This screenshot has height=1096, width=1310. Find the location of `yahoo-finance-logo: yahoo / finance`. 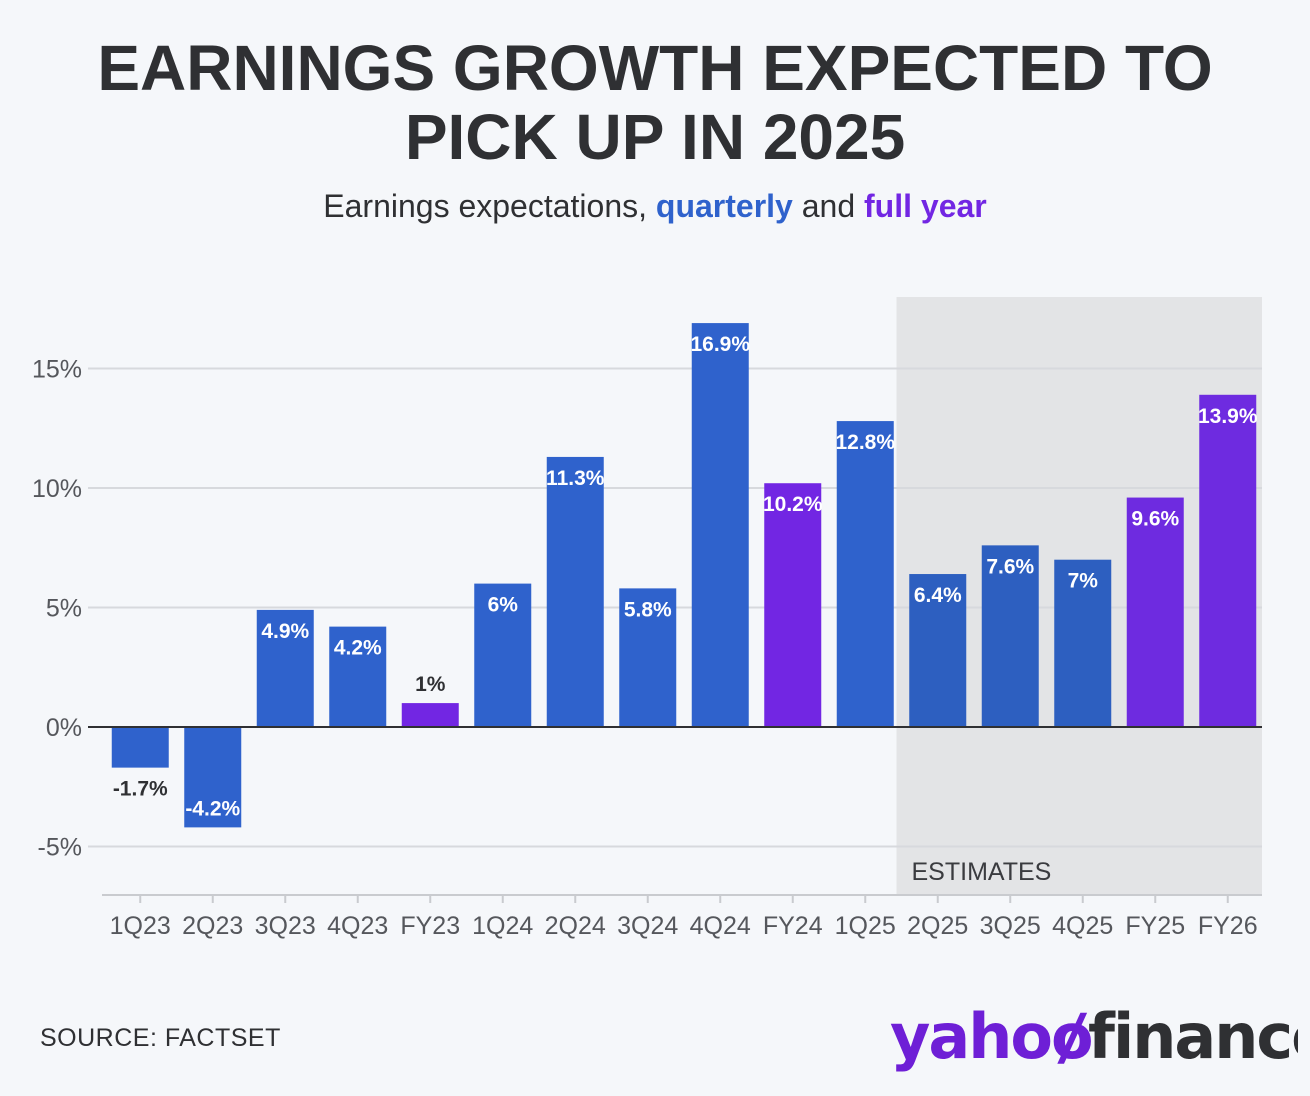

yahoo-finance-logo: yahoo / finance is located at coordinates (1094, 1037).